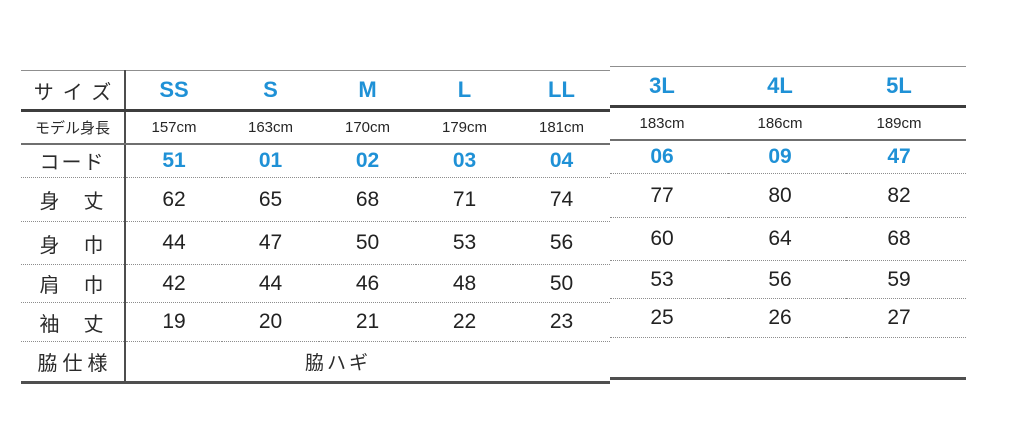  I want to click on side-spec-empty-cell, so click(788, 358).